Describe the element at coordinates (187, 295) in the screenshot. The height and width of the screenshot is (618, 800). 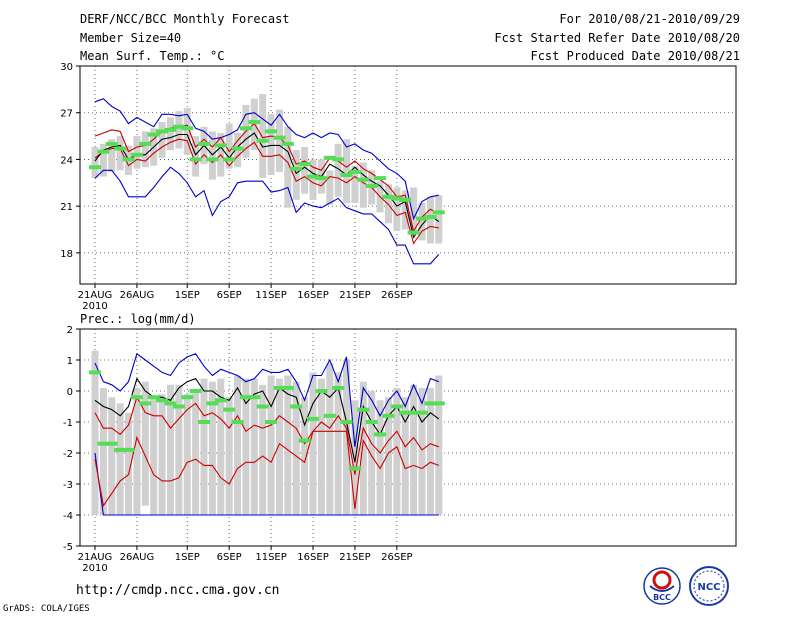
I see `temp-x-tick-label: 1SEP` at that location.